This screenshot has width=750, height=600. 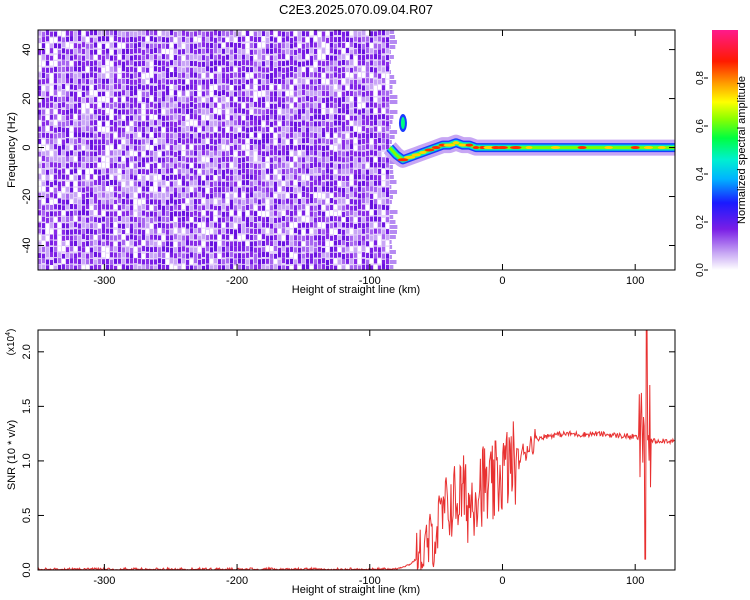 I want to click on ridge-peak, so click(x=555, y=148).